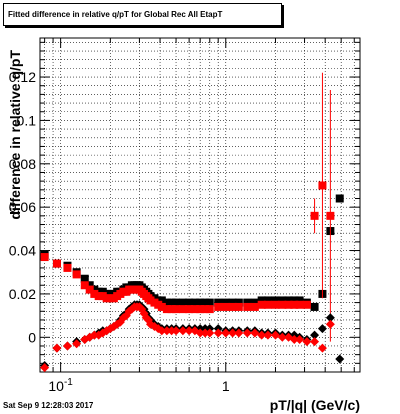 The image size is (400, 414). Describe the element at coordinates (22, 207) in the screenshot. I see `y-tick-label: 0.06` at that location.